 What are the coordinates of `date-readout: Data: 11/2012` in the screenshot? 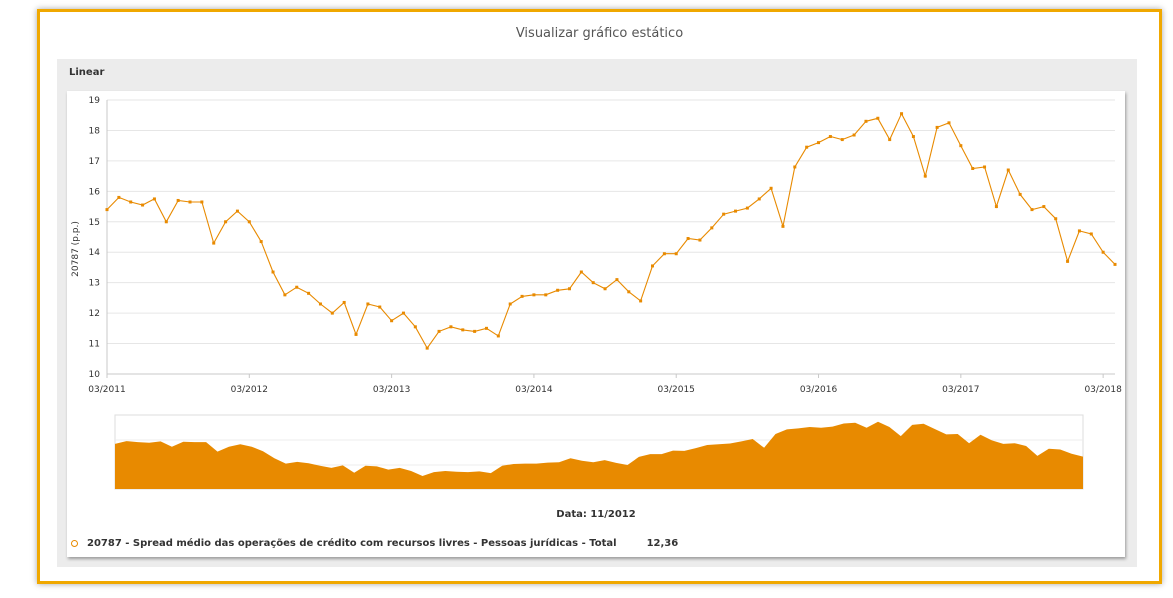 It's located at (596, 514).